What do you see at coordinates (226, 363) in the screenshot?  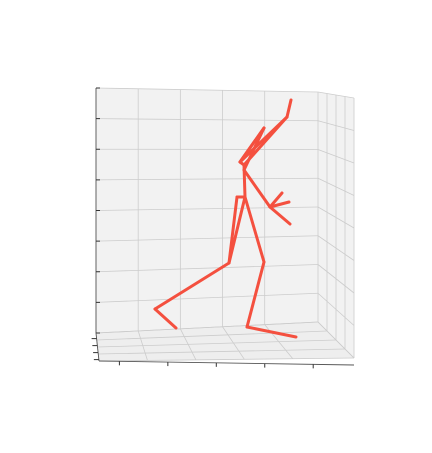 I see `x-axis-line` at bounding box center [226, 363].